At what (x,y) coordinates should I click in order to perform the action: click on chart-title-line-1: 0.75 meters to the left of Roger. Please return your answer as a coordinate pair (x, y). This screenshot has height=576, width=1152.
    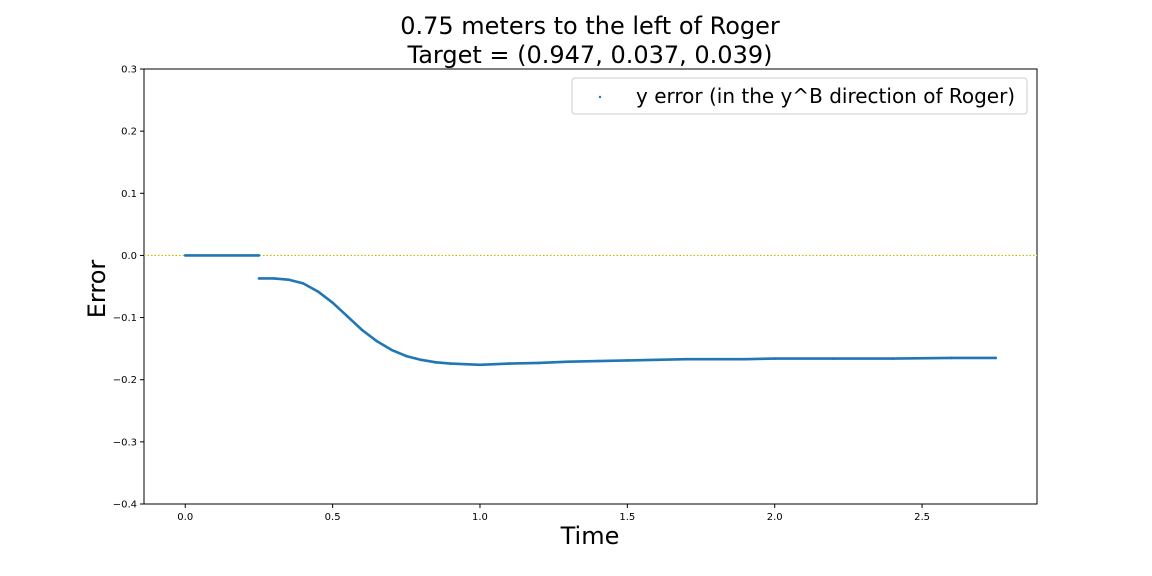
    Looking at the image, I should click on (590, 26).